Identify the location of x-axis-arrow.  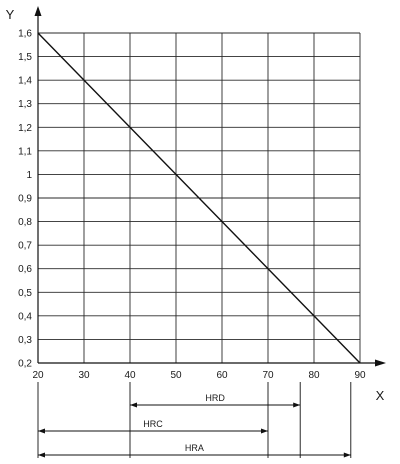
(380, 363).